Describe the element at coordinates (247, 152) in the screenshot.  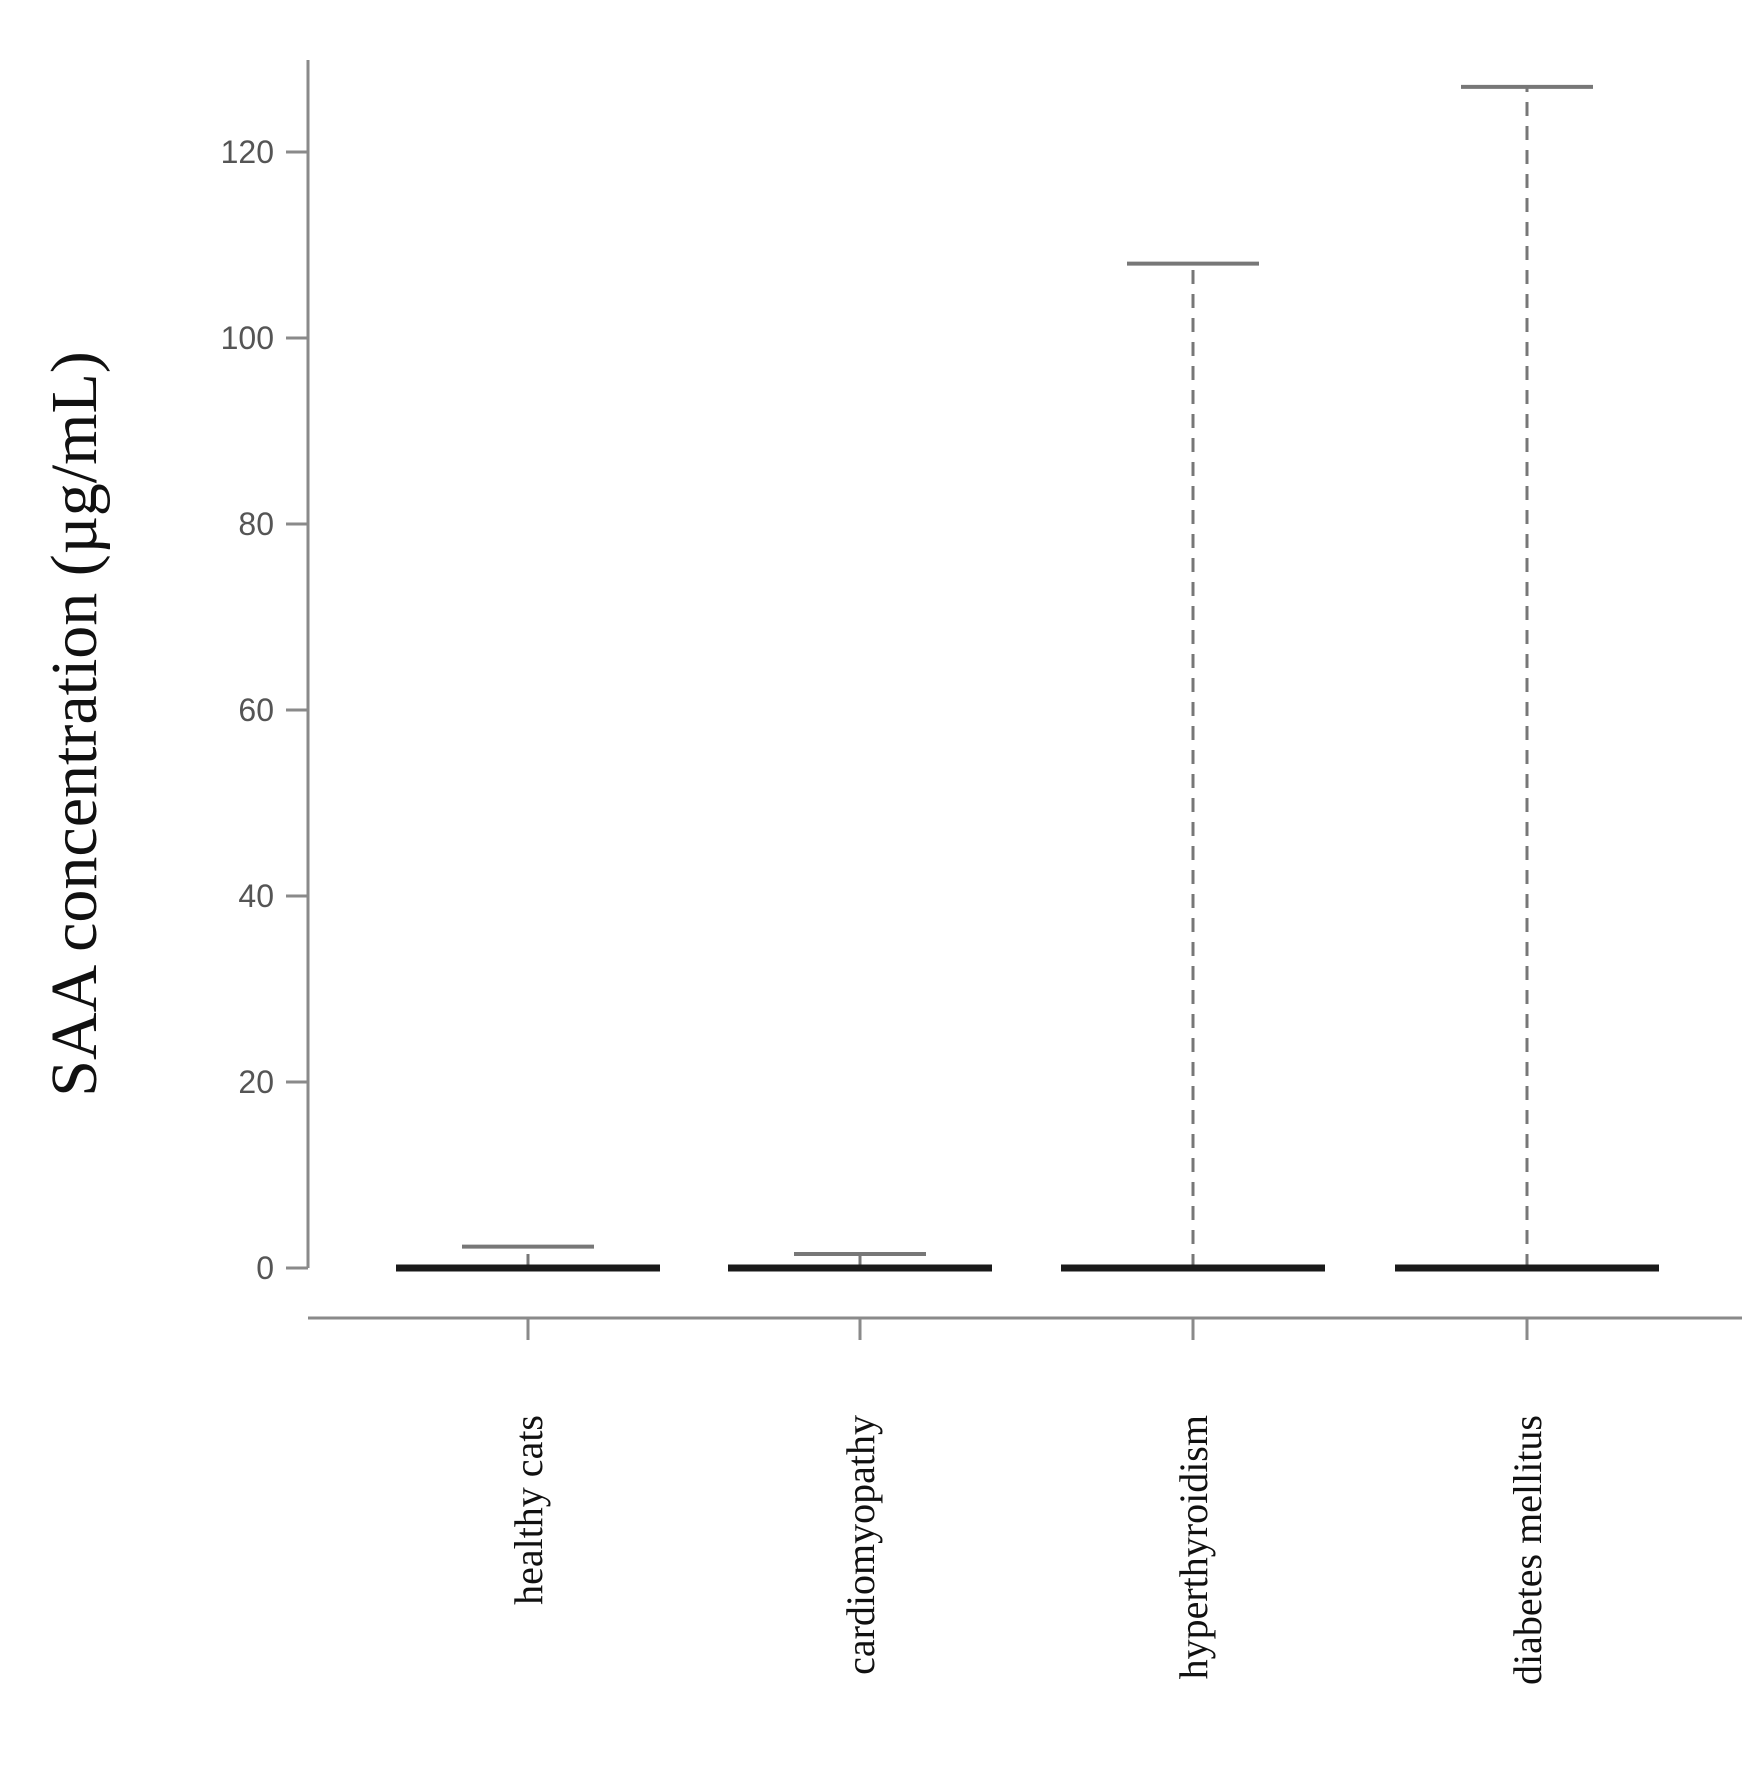
I see `y-tick-label: 120` at that location.